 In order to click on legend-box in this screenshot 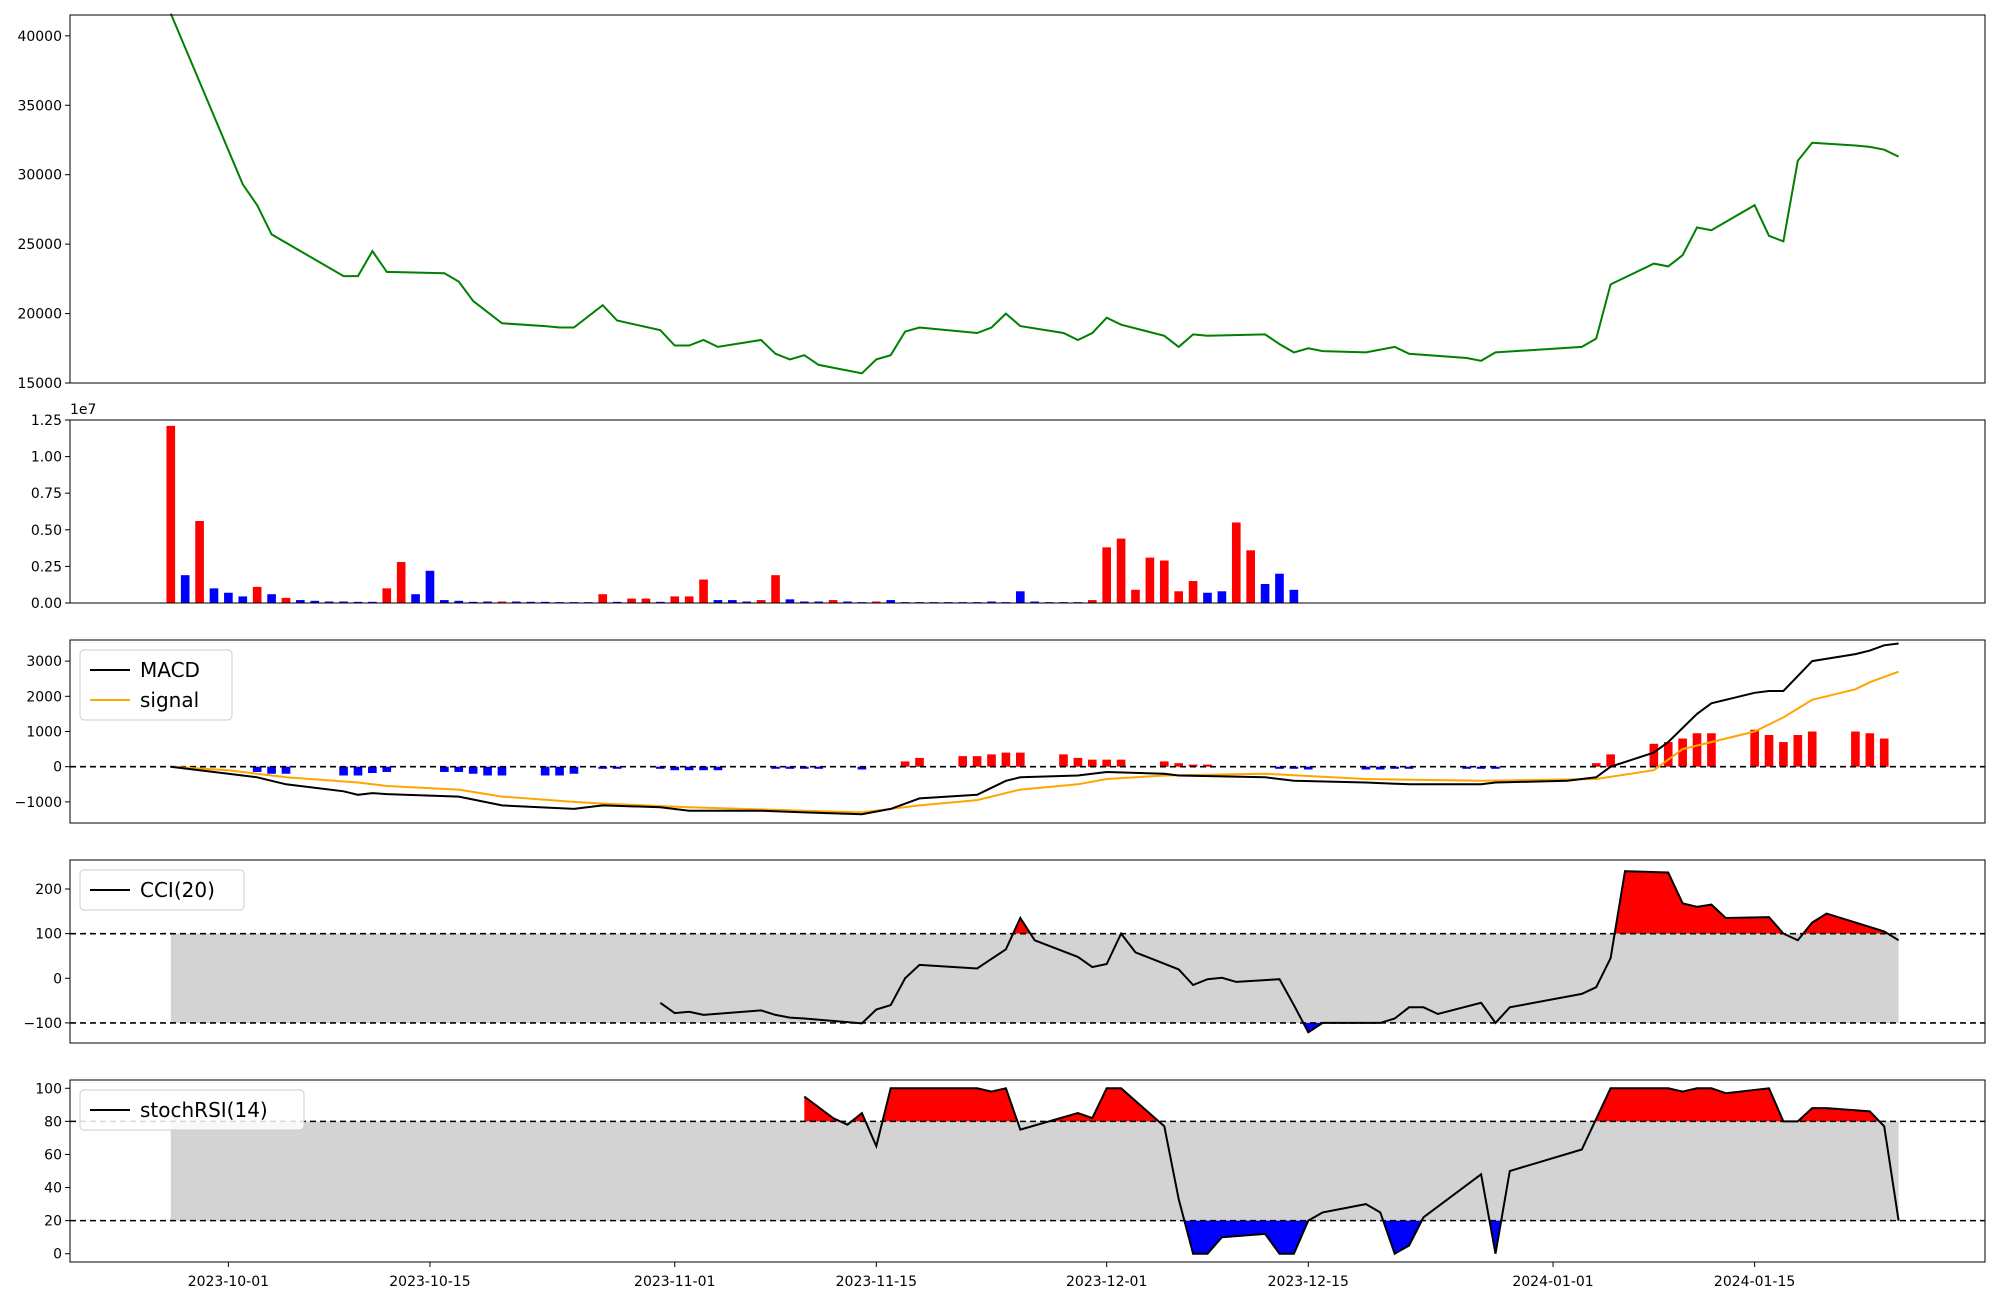, I will do `click(162, 890)`.